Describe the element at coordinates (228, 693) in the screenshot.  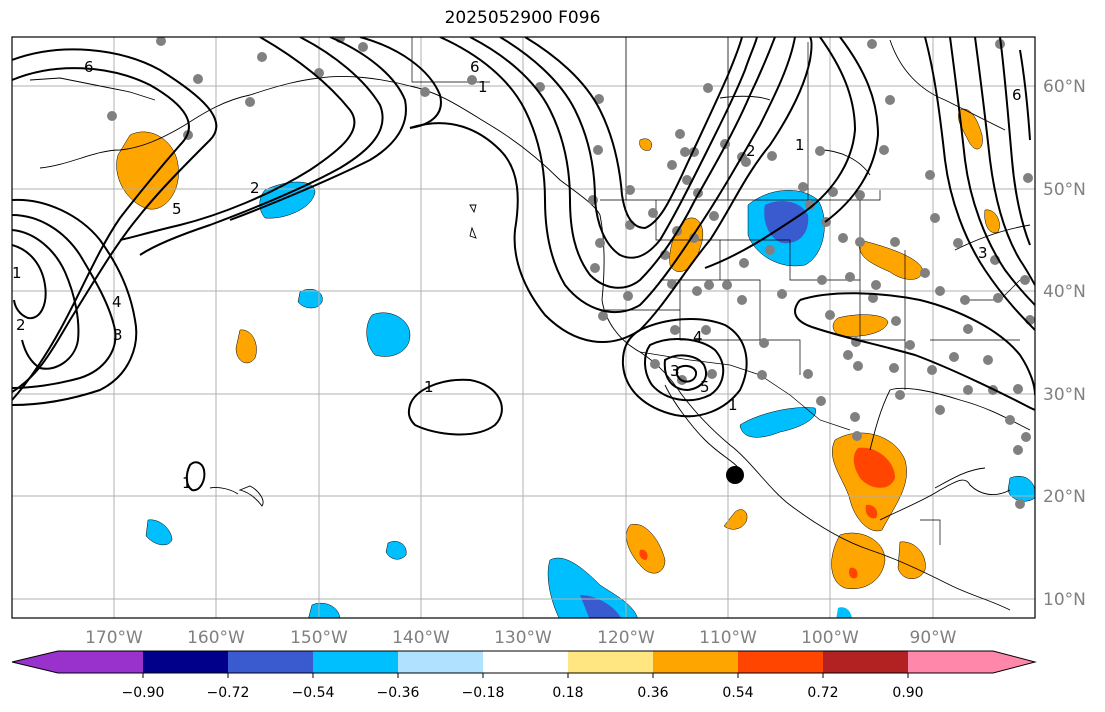
I see `colorbar-tick: −0.72` at that location.